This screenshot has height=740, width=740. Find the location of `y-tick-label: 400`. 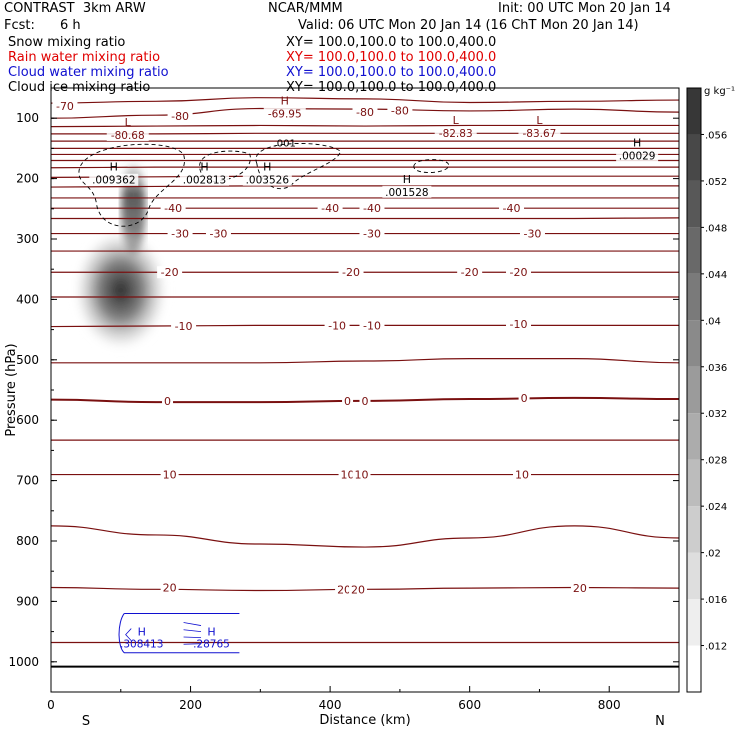

y-tick-label: 400 is located at coordinates (27, 299).